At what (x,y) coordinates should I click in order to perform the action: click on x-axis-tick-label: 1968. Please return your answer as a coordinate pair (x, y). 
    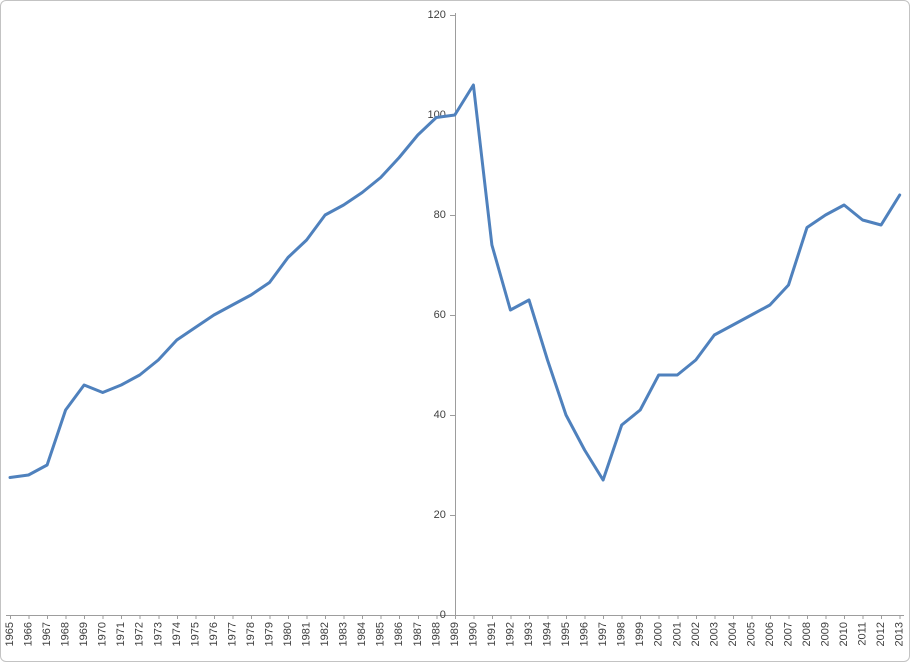
    Looking at the image, I should click on (66, 634).